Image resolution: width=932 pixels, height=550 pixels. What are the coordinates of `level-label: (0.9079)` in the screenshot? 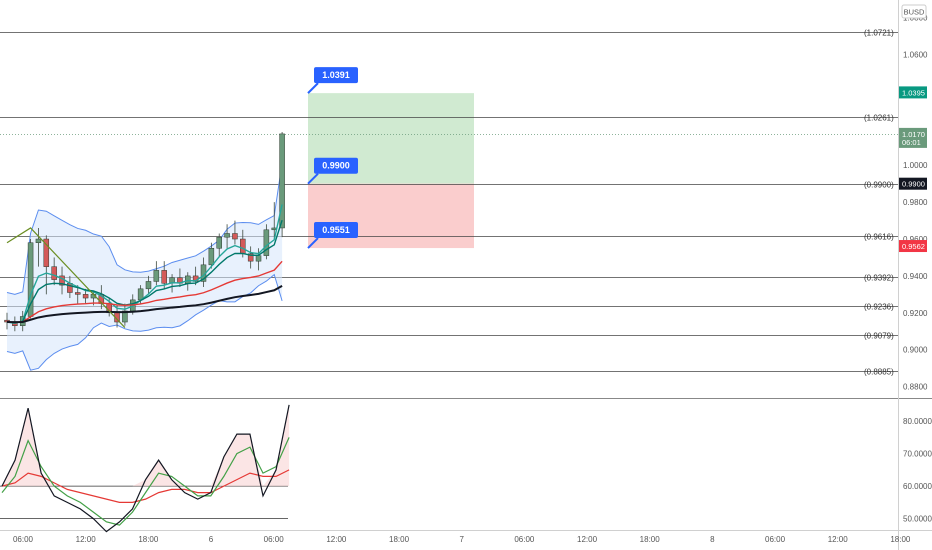 It's located at (879, 336).